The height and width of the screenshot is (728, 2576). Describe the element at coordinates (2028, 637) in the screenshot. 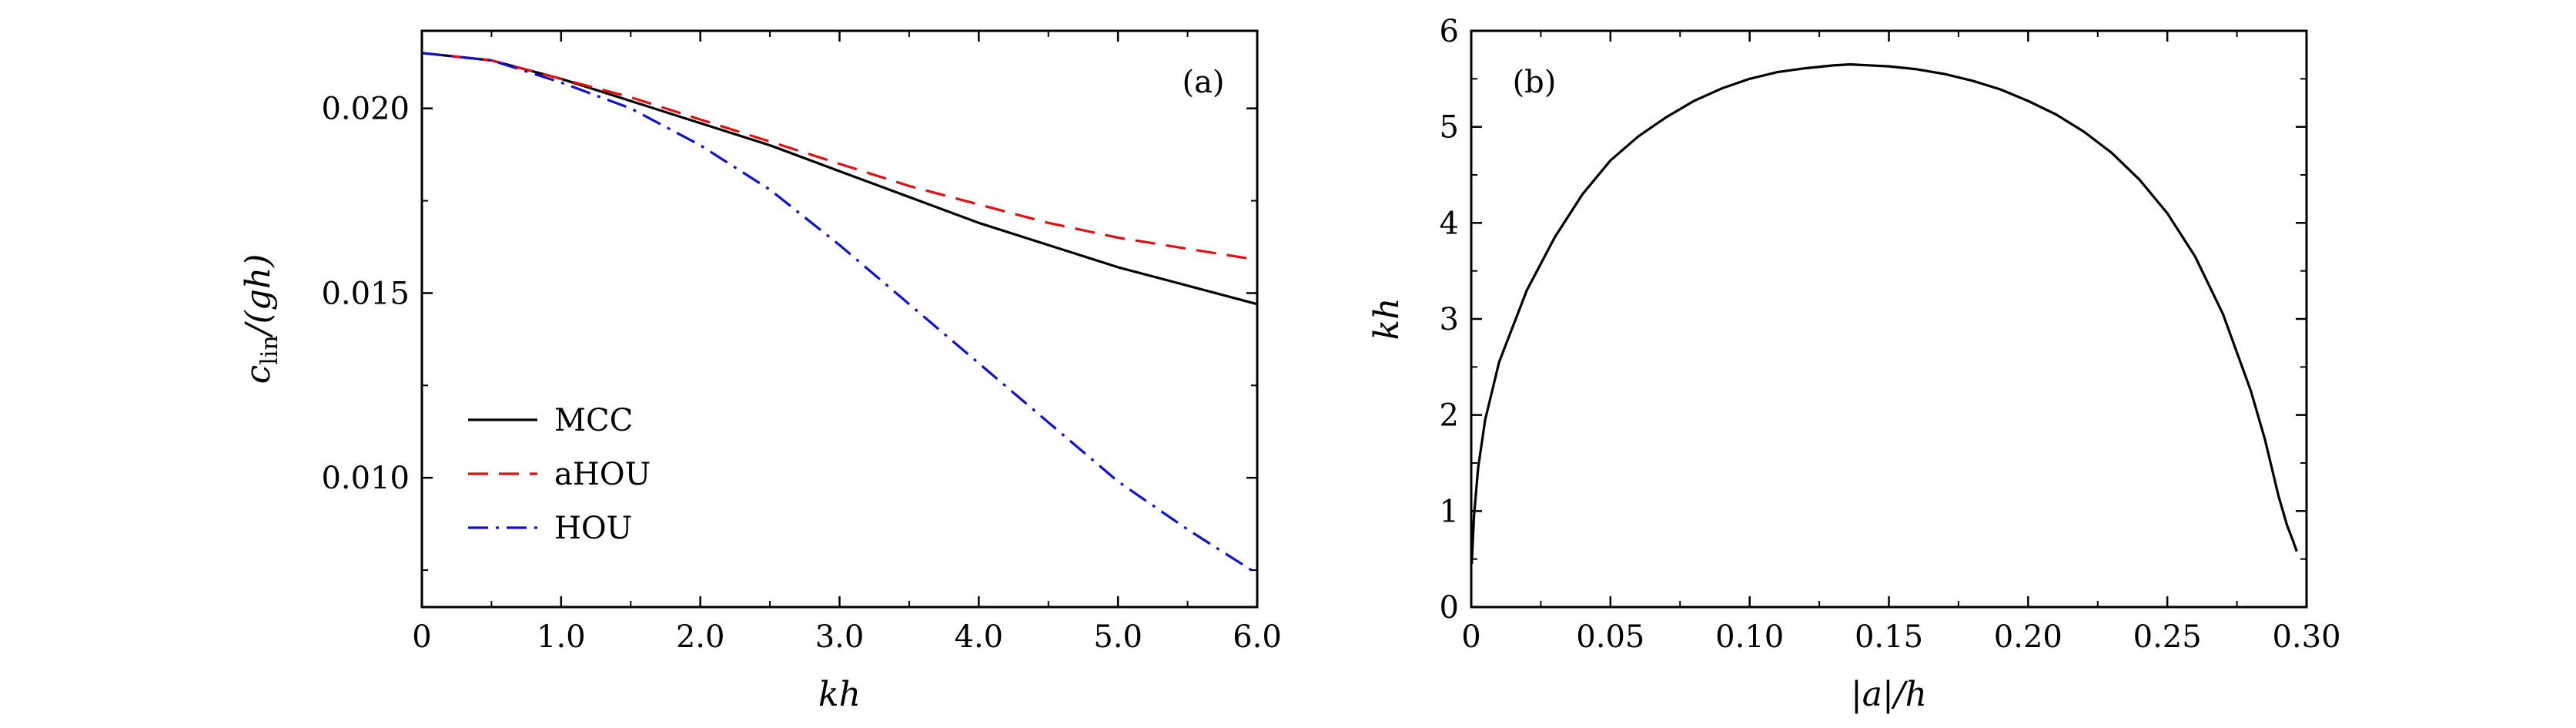

I see `panel-b-x-tick-label: 0.20` at that location.